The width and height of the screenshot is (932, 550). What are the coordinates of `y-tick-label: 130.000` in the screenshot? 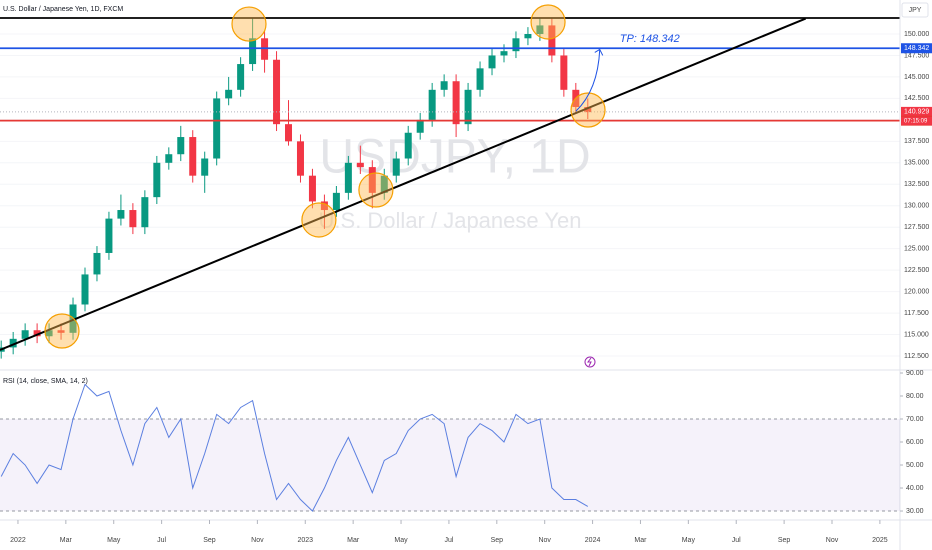 It's located at (916, 206).